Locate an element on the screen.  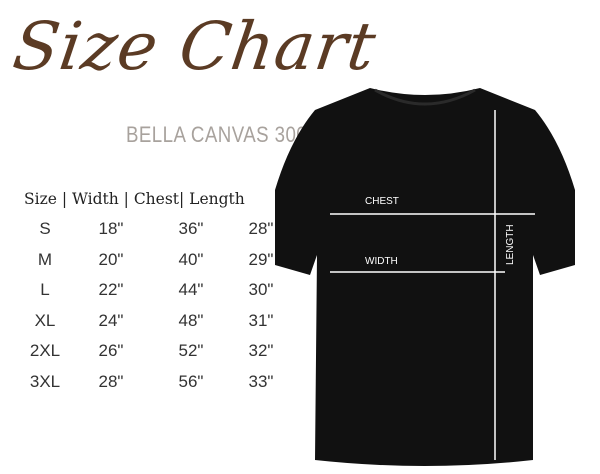
table-cell: 3XL is located at coordinates (45, 381).